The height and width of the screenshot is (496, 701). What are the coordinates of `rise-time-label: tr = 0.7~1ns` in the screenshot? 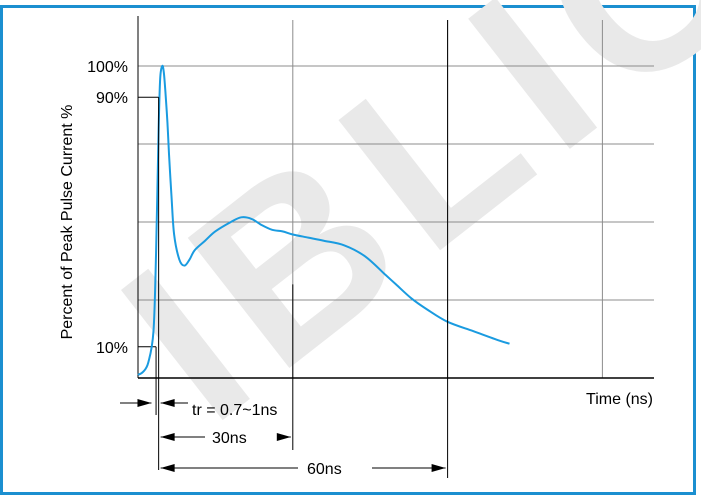 It's located at (234, 410).